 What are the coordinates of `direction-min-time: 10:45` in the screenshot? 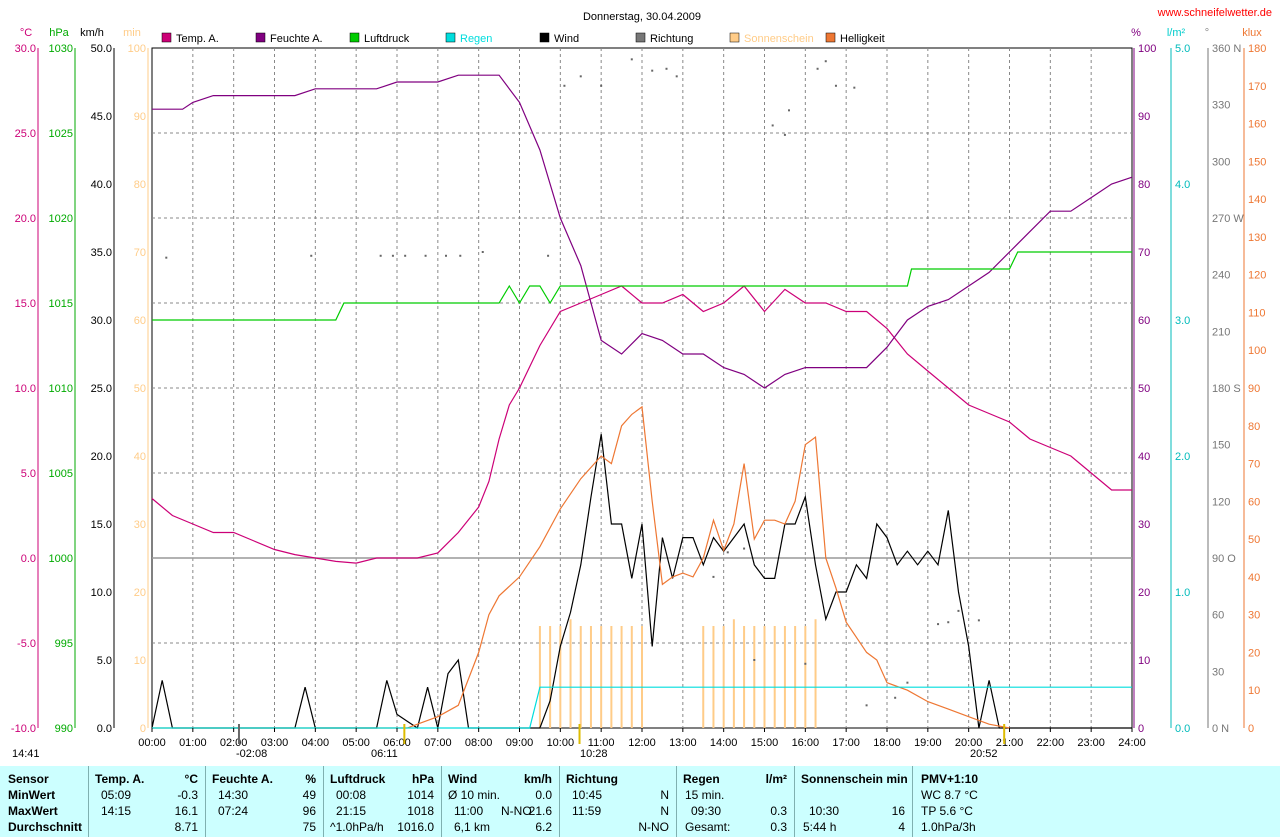 It's located at (587, 795).